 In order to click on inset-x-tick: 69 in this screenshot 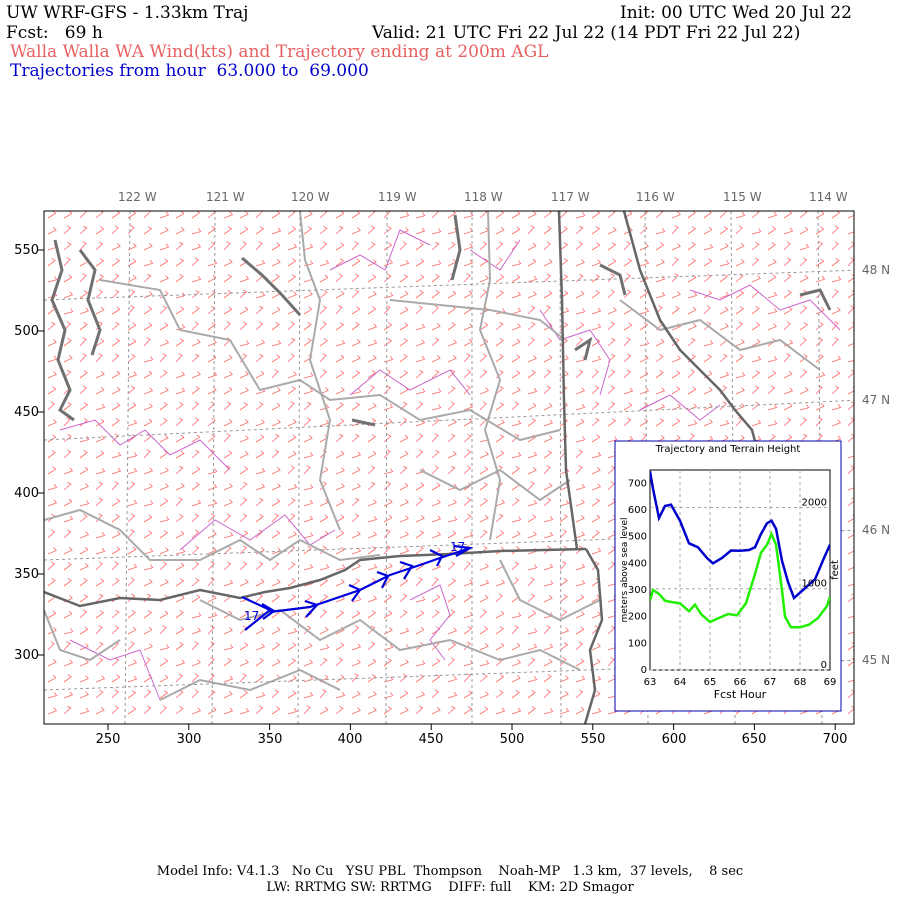, I will do `click(830, 682)`.